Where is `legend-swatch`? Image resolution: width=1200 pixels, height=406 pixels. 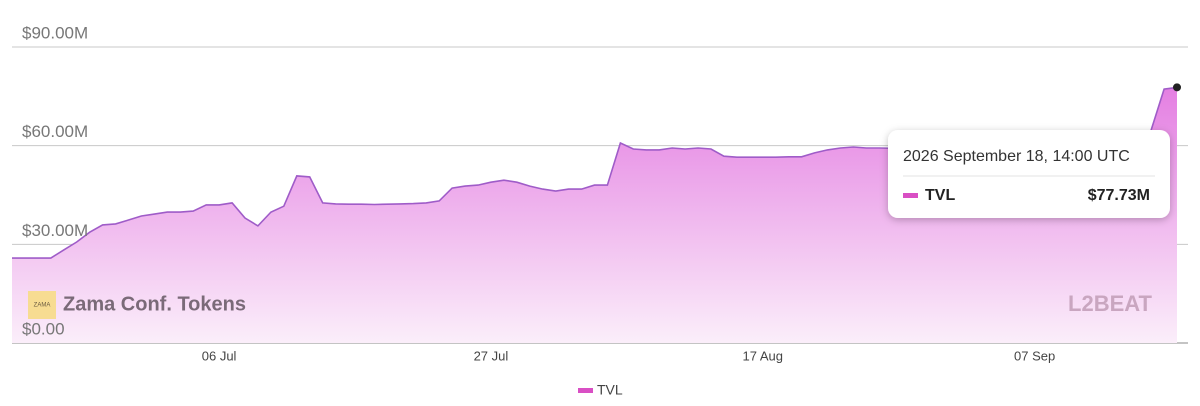
legend-swatch is located at coordinates (585, 390).